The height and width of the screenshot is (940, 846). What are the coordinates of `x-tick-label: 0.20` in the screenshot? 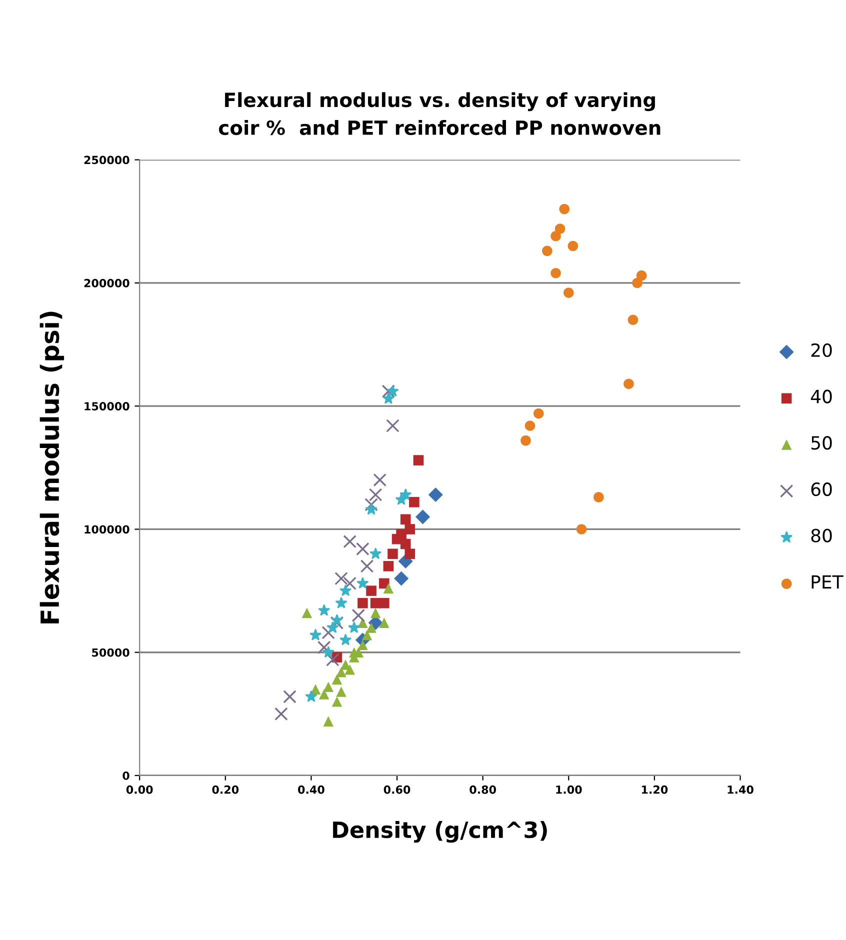 It's located at (225, 789).